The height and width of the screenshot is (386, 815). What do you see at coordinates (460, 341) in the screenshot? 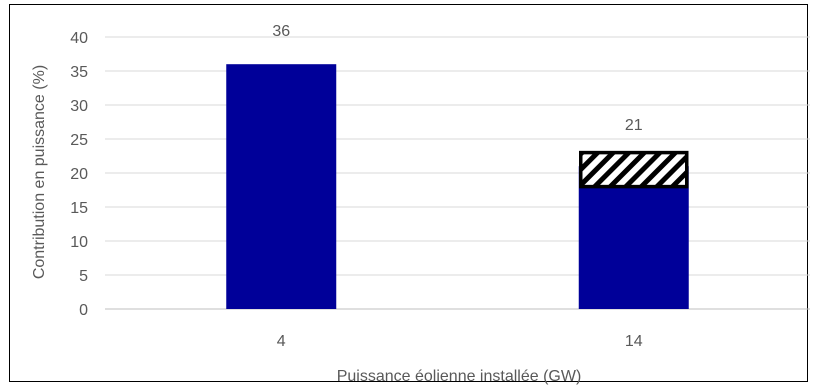
I see `x-tick-labels: 4 14` at bounding box center [460, 341].